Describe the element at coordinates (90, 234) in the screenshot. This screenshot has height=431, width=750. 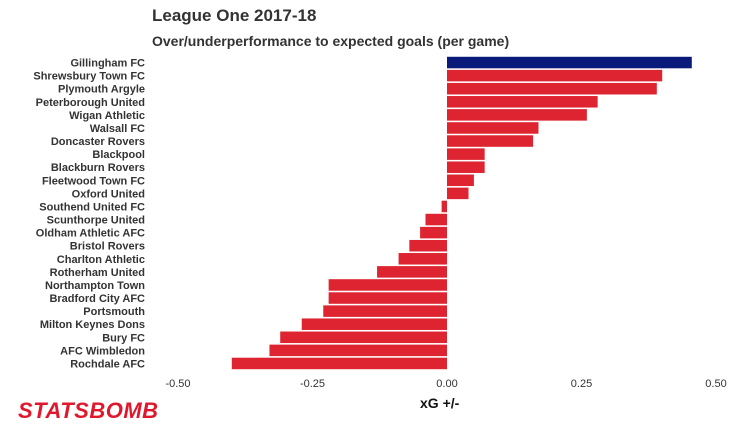
I see `category-label: Oldham Athletic AFC` at that location.